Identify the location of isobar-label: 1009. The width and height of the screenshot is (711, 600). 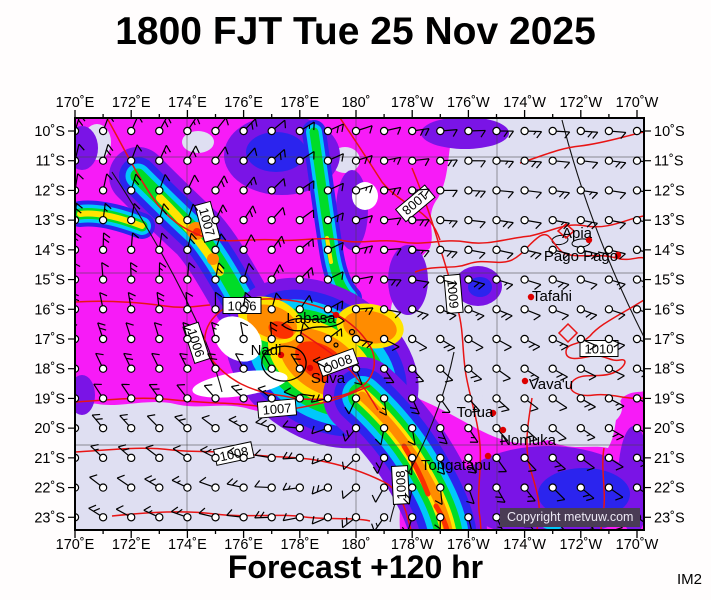
(453, 294).